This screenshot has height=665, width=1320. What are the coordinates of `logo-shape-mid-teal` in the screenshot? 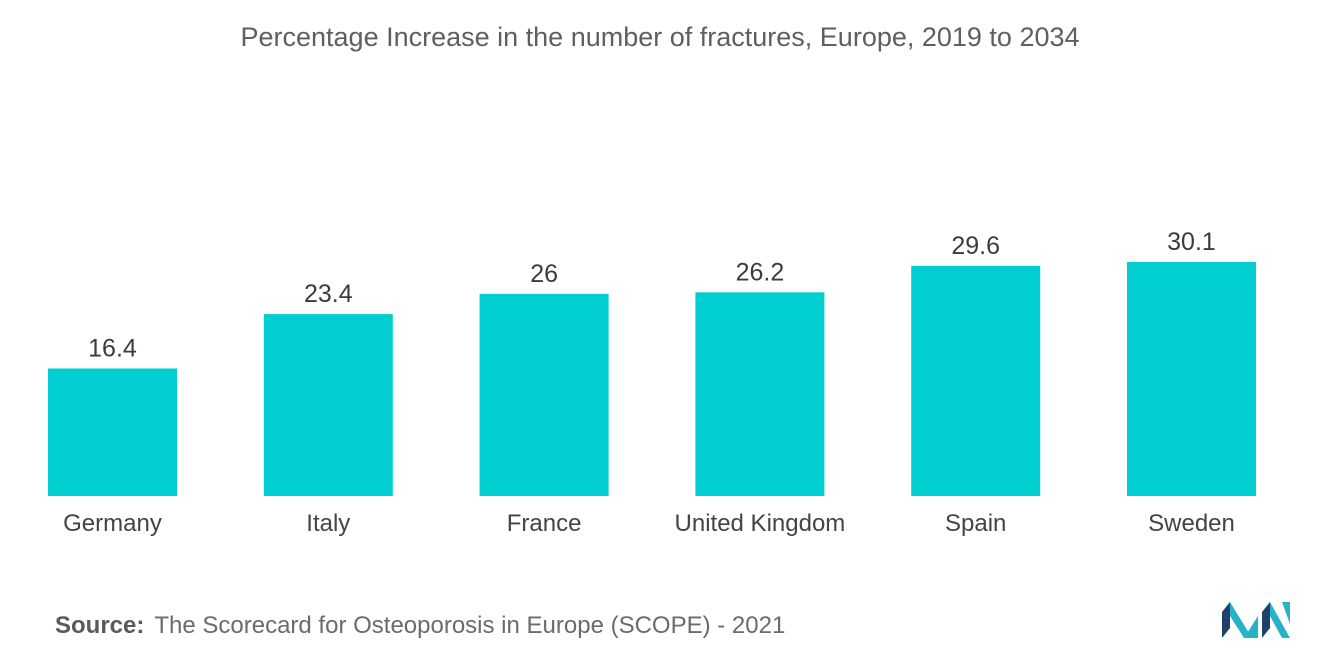 It's located at (1251, 627).